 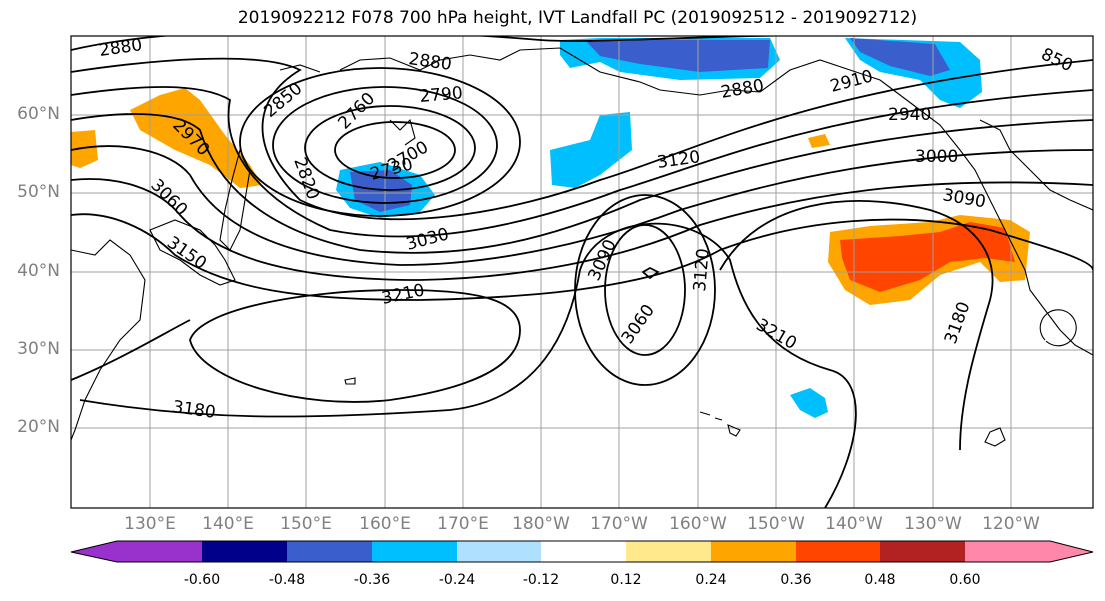 What do you see at coordinates (698, 524) in the screenshot?
I see `lon-label: 160°W` at bounding box center [698, 524].